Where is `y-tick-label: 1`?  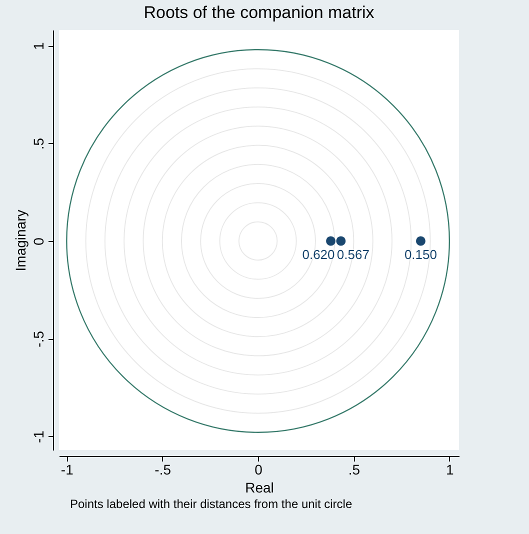
y-tick-label: 1 is located at coordinates (38, 46).